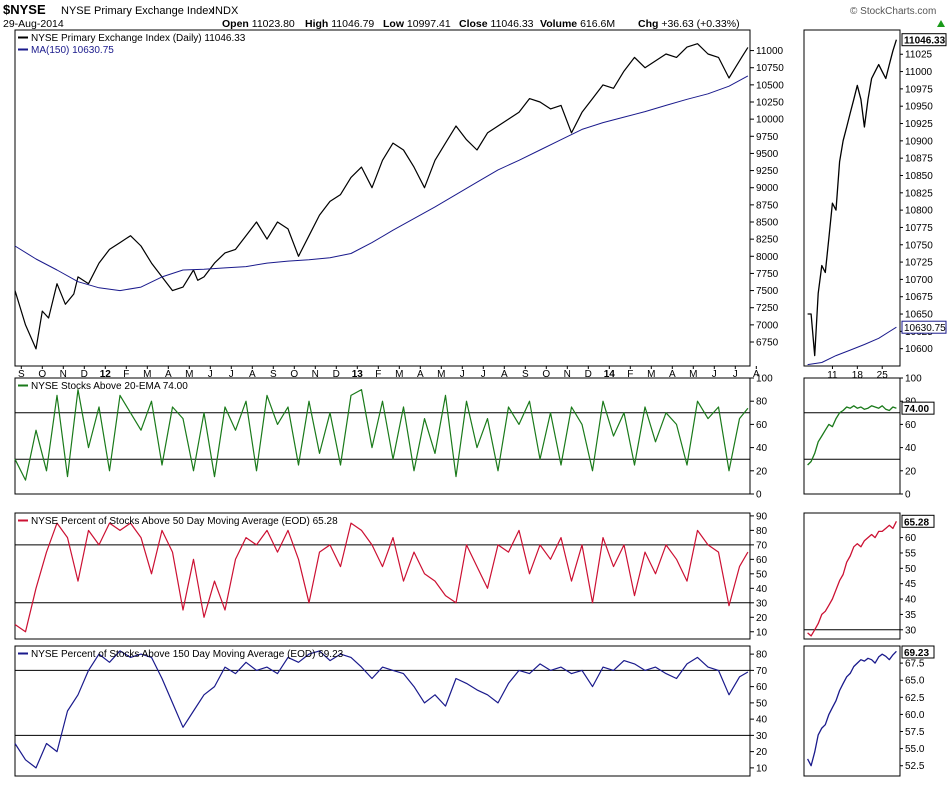 The image size is (950, 795). I want to click on y-tick-label: 10975, so click(919, 89).